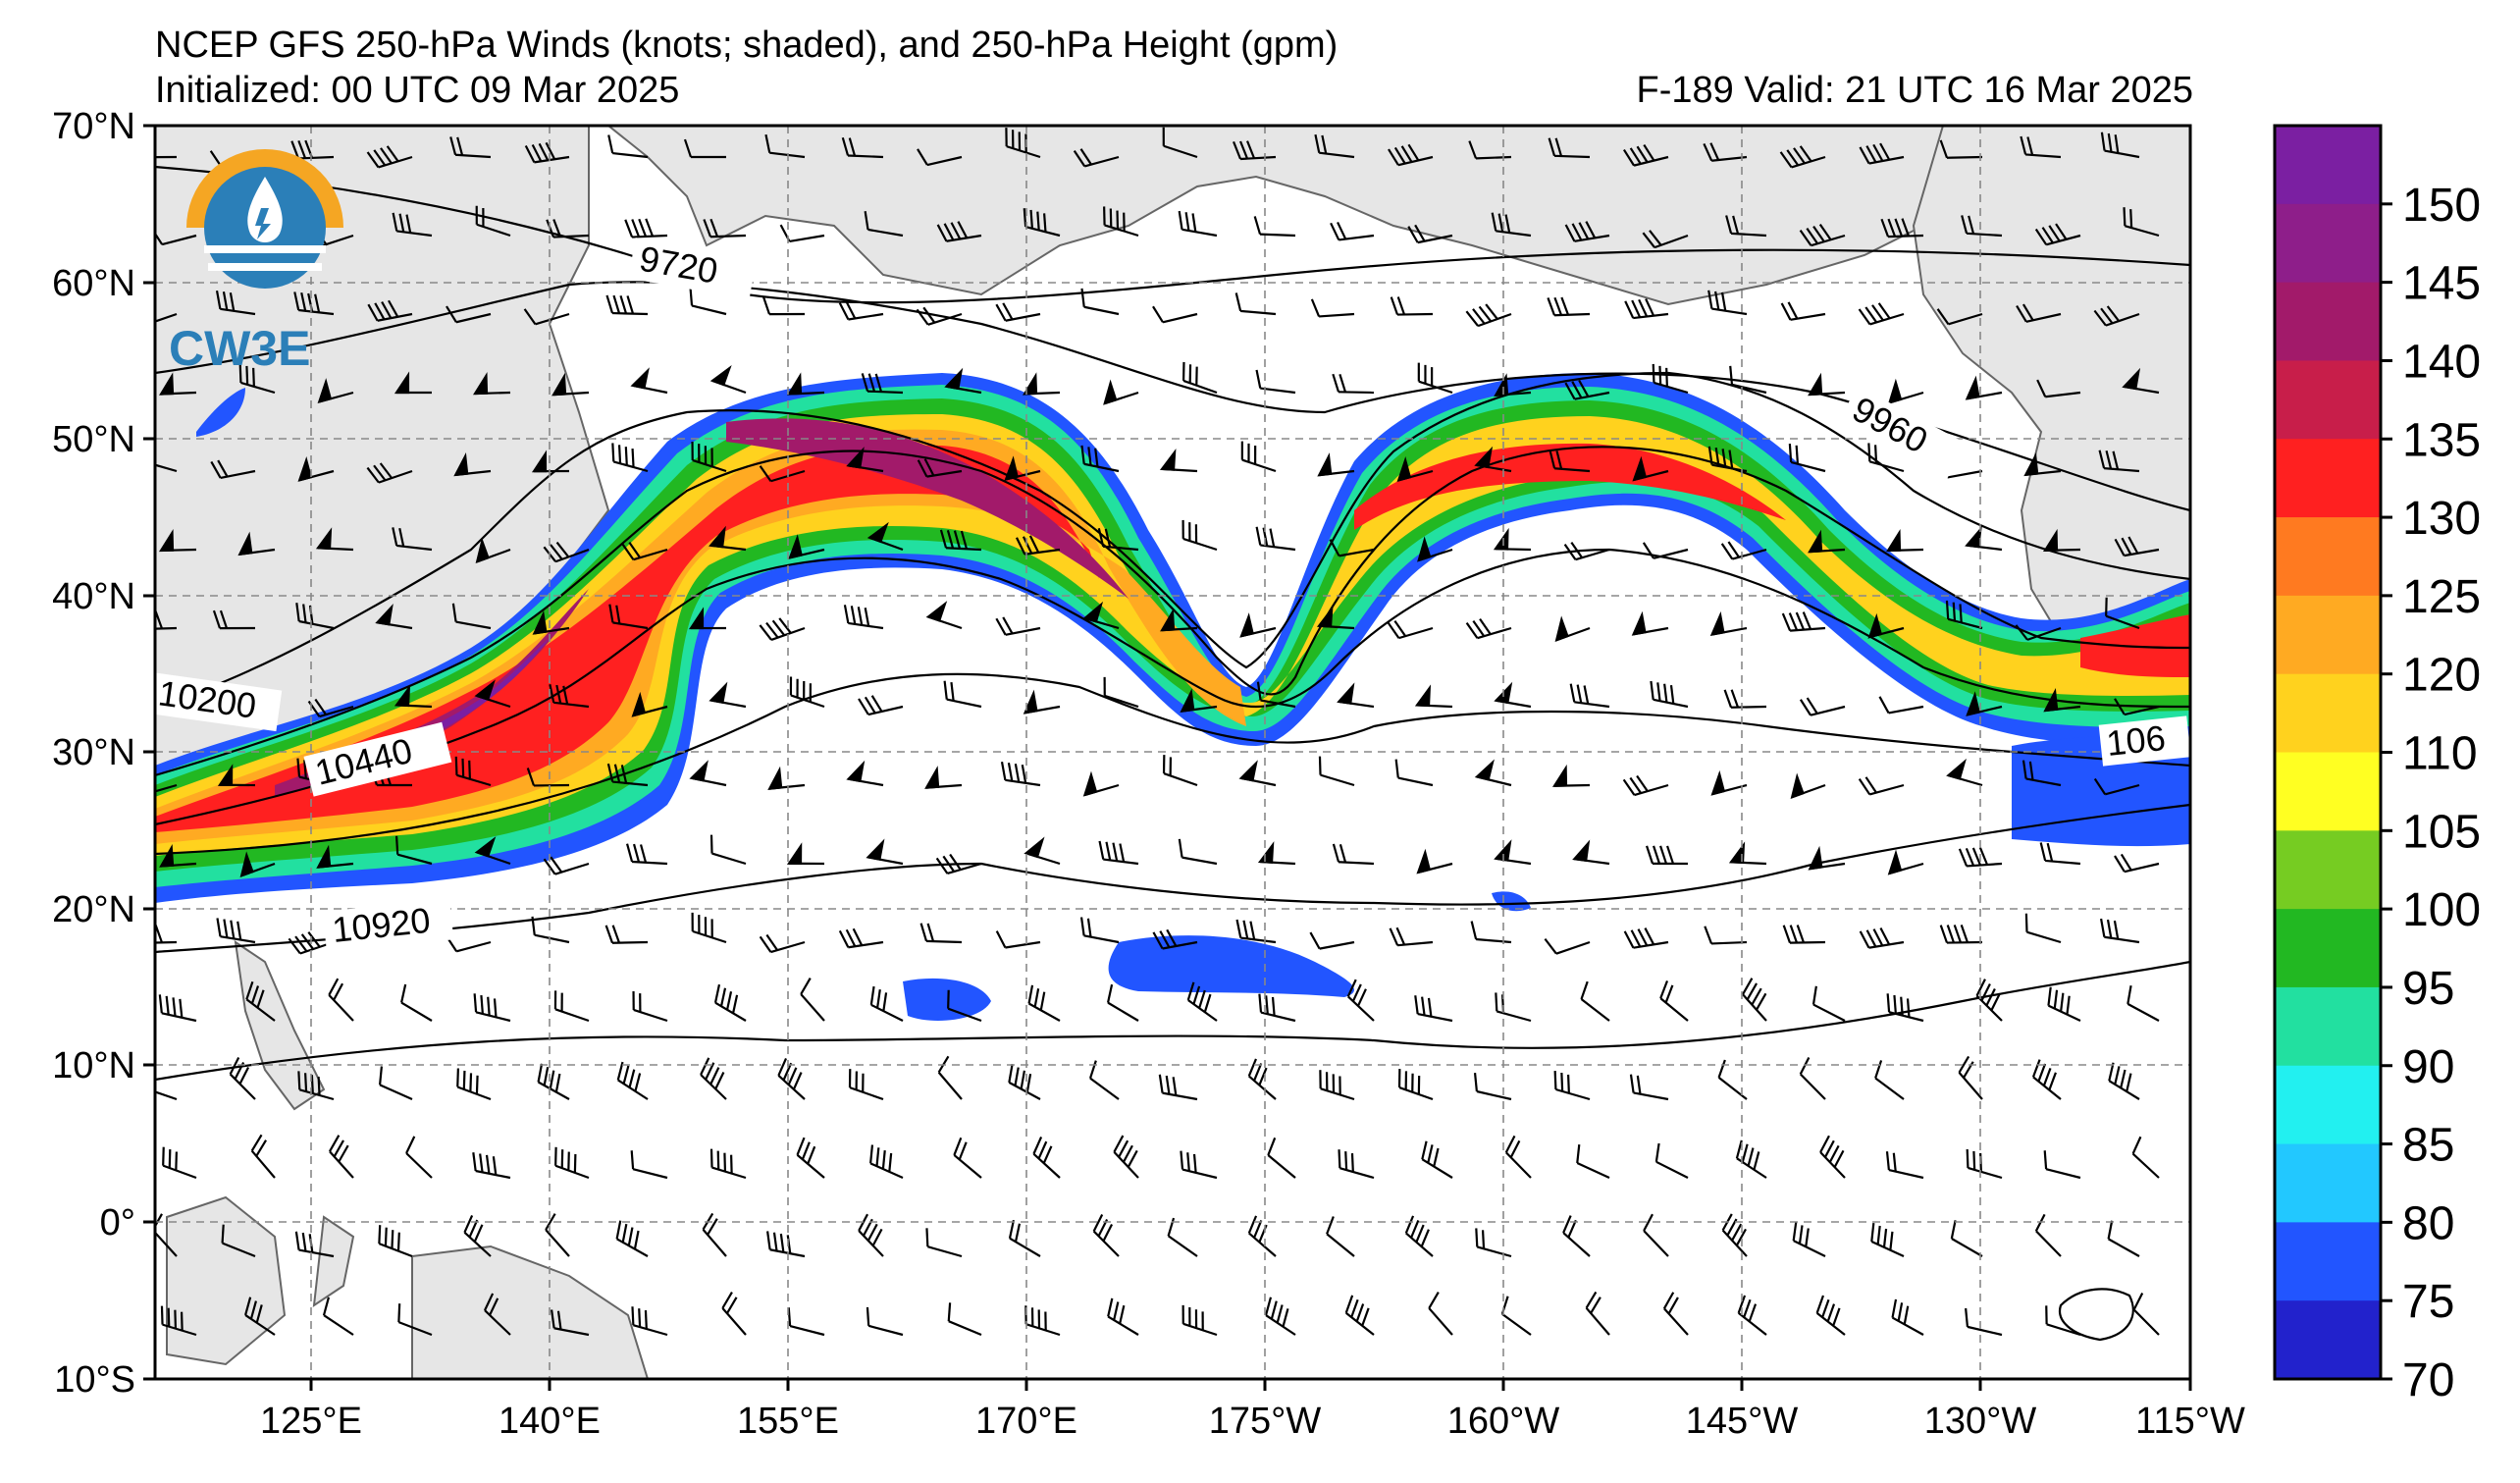 Image resolution: width=2520 pixels, height=1483 pixels. I want to click on colorbar-tick-label: 80, so click(2428, 1223).